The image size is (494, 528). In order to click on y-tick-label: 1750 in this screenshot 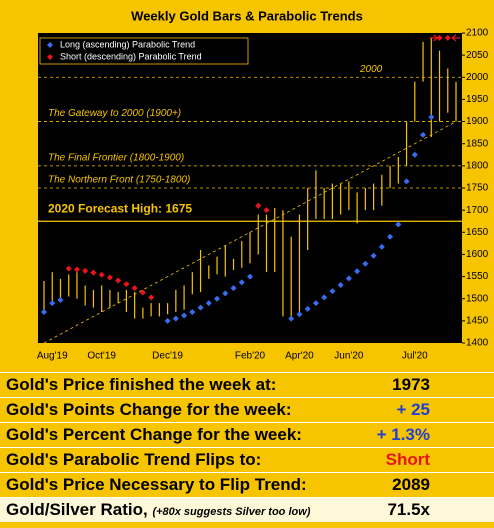, I will do `click(477, 188)`.